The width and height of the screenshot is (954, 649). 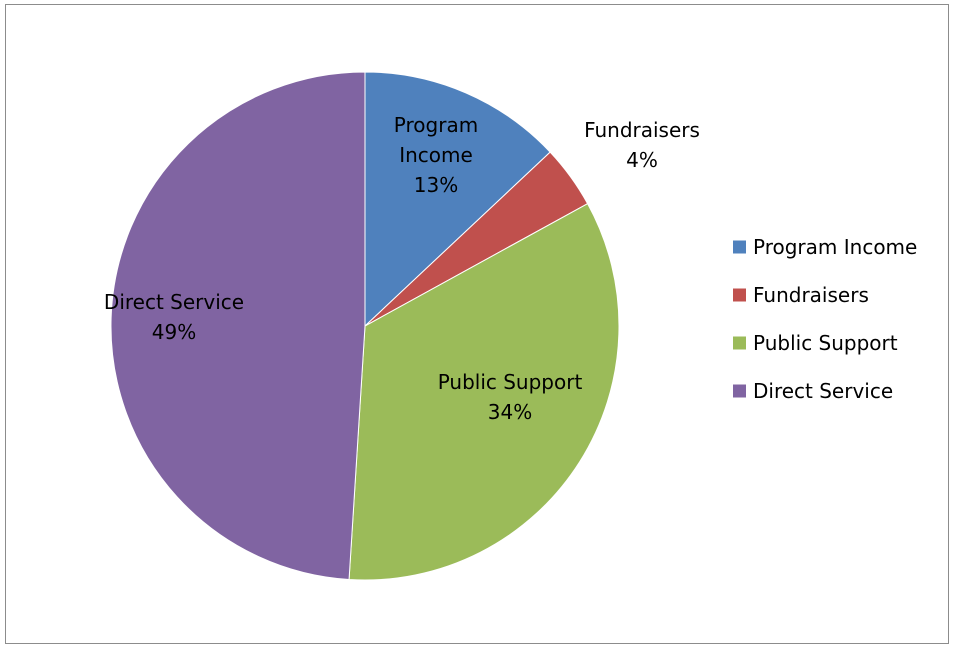 What do you see at coordinates (739, 343) in the screenshot?
I see `legend-swatch-public-support` at bounding box center [739, 343].